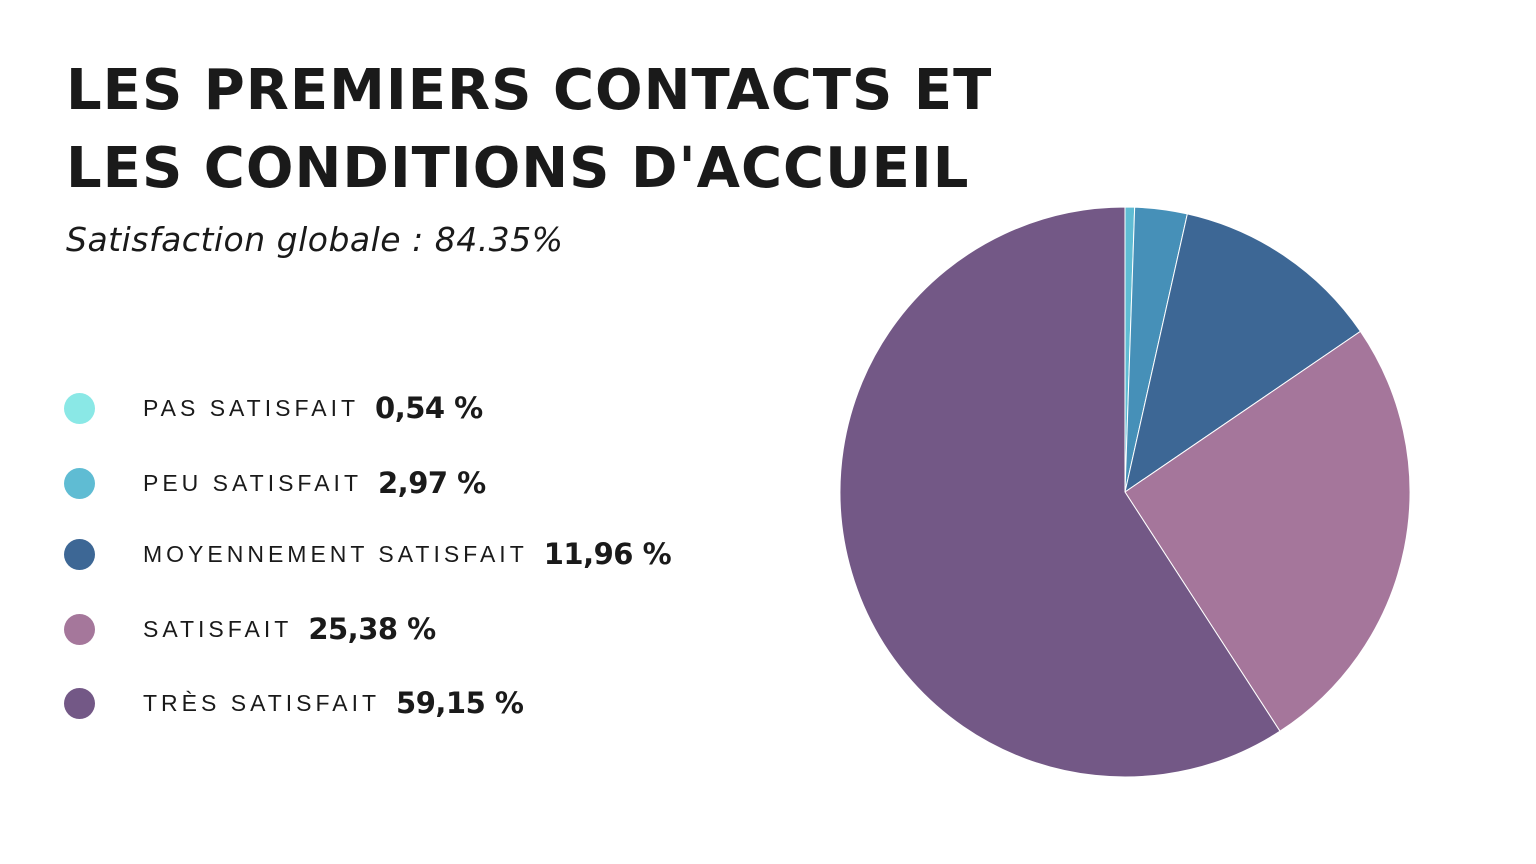  Describe the element at coordinates (335, 553) in the screenshot. I see `legend-label: MOYENNEMENT SATISFAIT` at that location.